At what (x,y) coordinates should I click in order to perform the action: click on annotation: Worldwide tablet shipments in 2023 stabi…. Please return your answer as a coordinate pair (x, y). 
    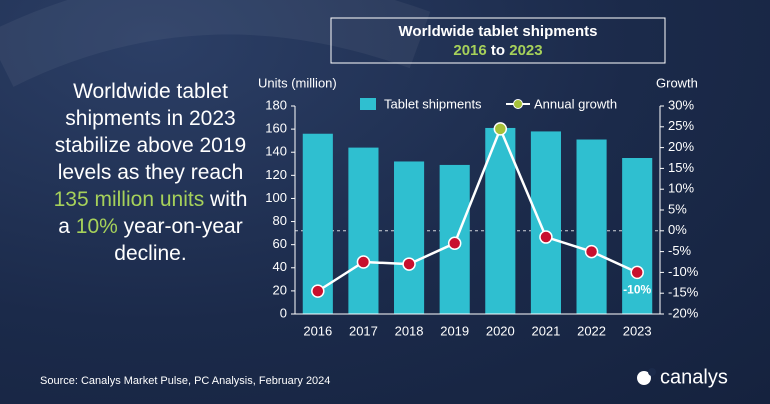
    Looking at the image, I should click on (150, 172).